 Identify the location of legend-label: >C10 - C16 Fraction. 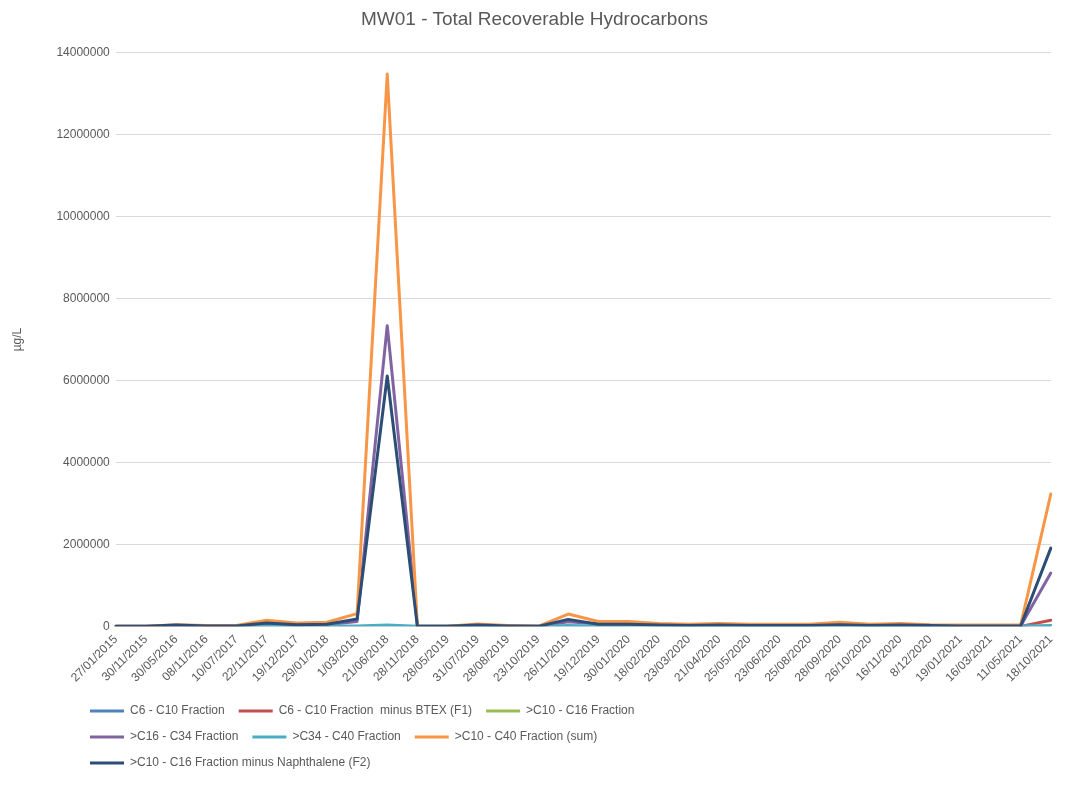
(580, 710).